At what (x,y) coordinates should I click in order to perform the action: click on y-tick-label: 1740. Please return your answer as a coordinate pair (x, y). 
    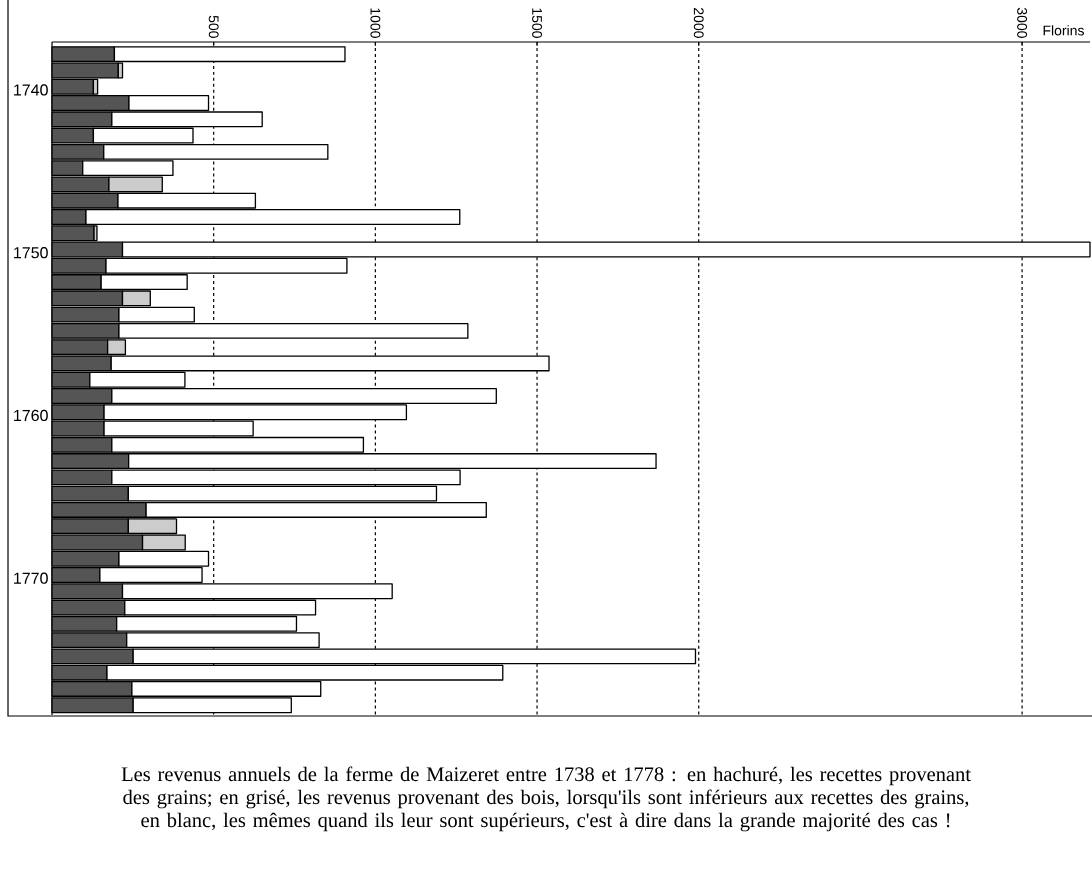
    Looking at the image, I should click on (31, 90).